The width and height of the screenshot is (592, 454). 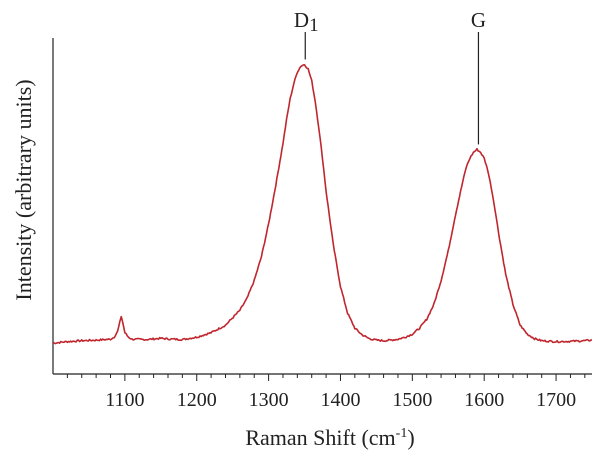 I want to click on peak-label: D1, so click(x=306, y=22).